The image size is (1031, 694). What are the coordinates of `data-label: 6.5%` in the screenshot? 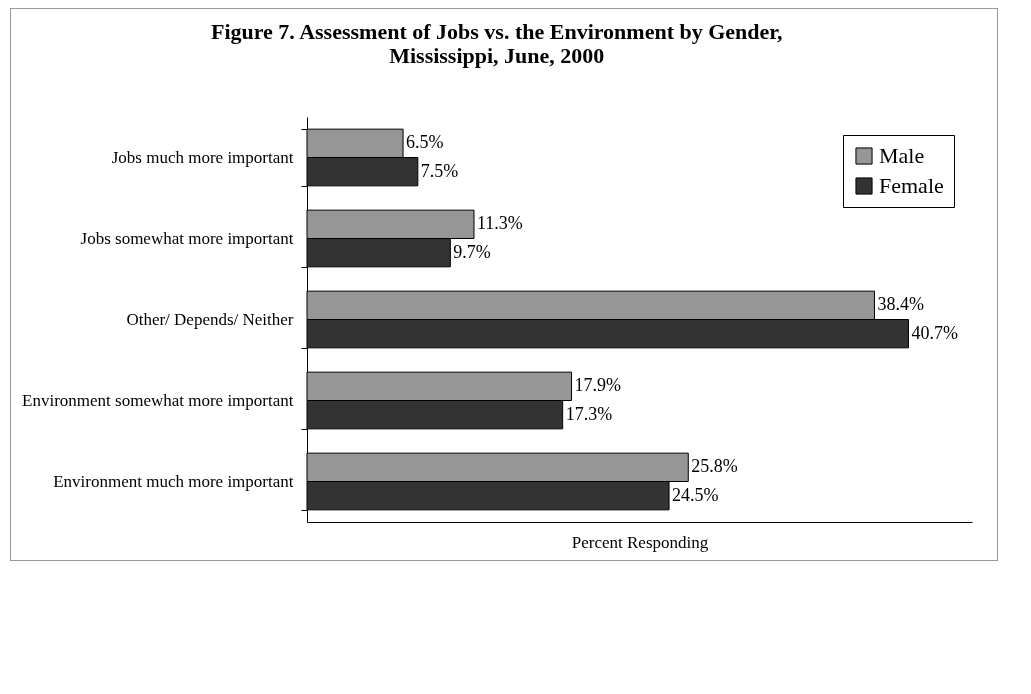 It's located at (425, 142).